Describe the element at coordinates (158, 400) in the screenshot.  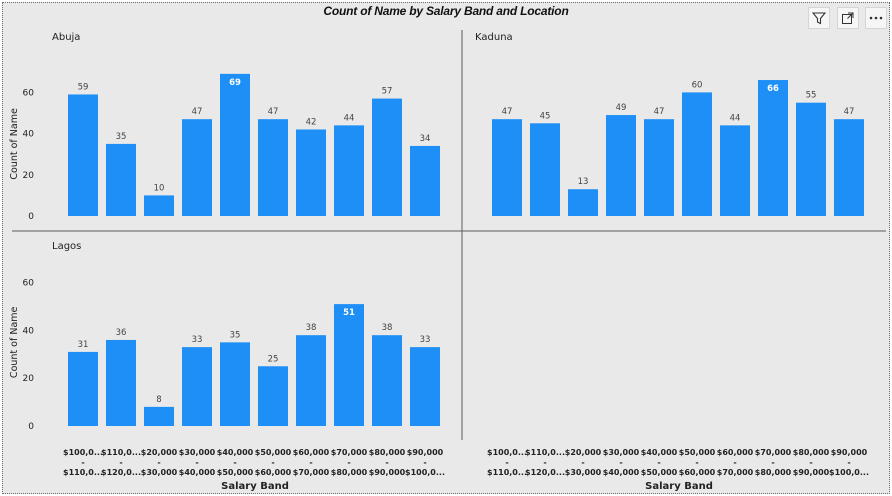
I see `data-label-lagos-2: 8` at that location.